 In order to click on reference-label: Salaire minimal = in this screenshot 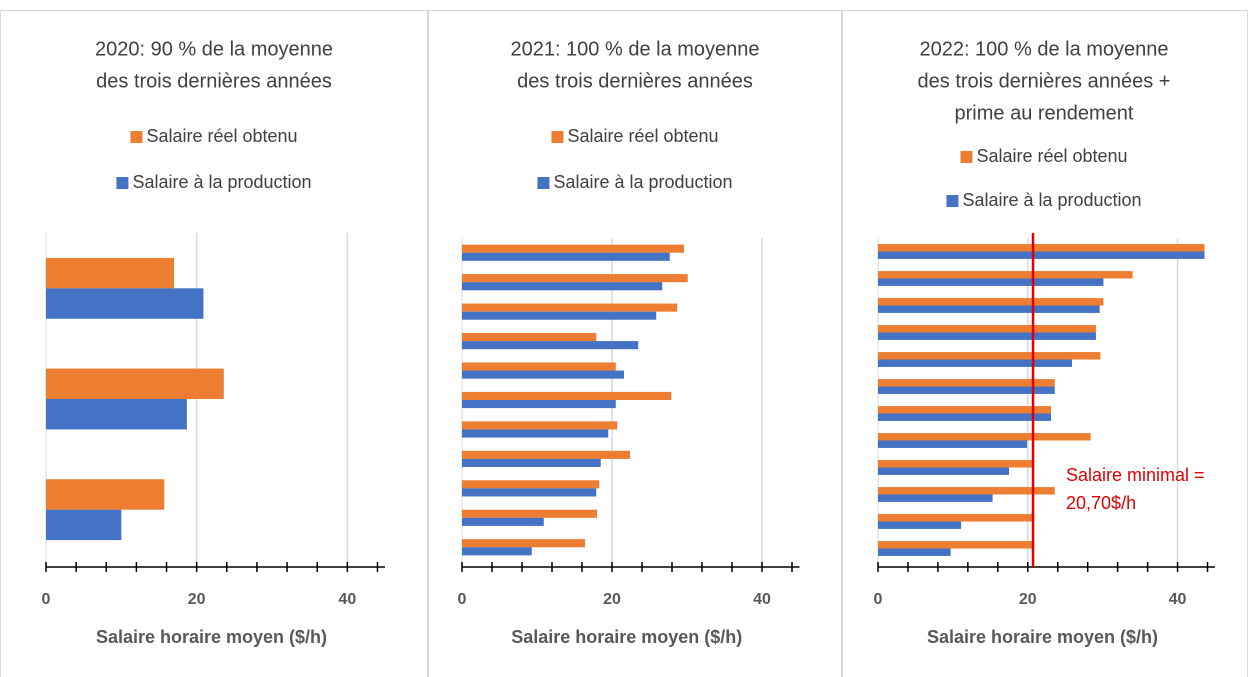, I will do `click(1135, 475)`.